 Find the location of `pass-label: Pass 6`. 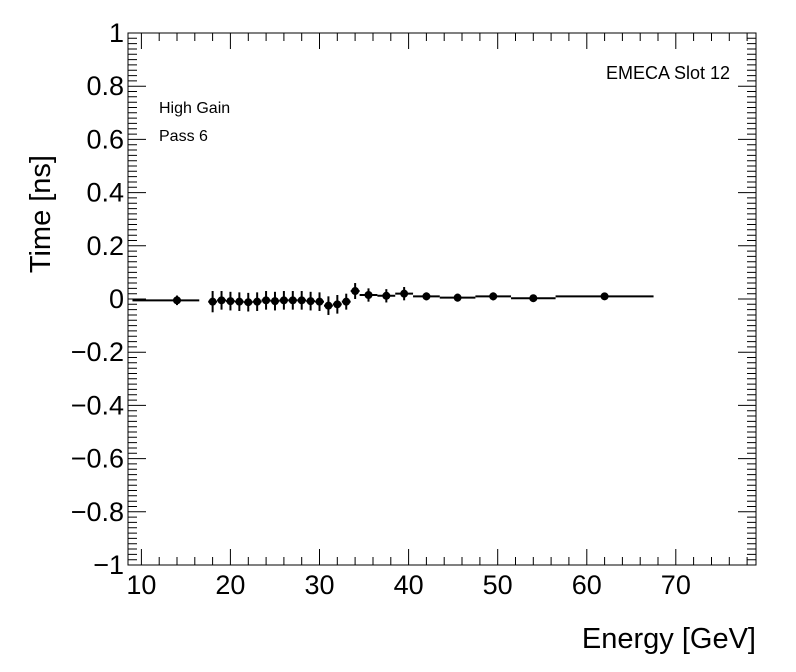

pass-label: Pass 6 is located at coordinates (183, 136).